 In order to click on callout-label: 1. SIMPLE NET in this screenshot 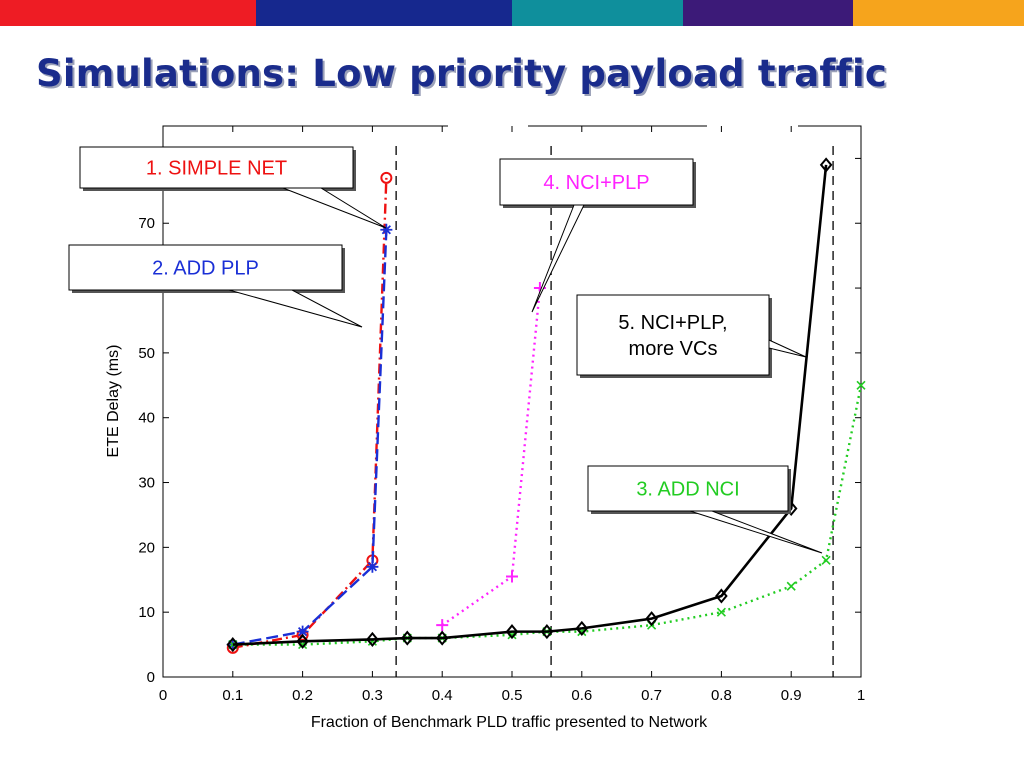, I will do `click(216, 169)`.